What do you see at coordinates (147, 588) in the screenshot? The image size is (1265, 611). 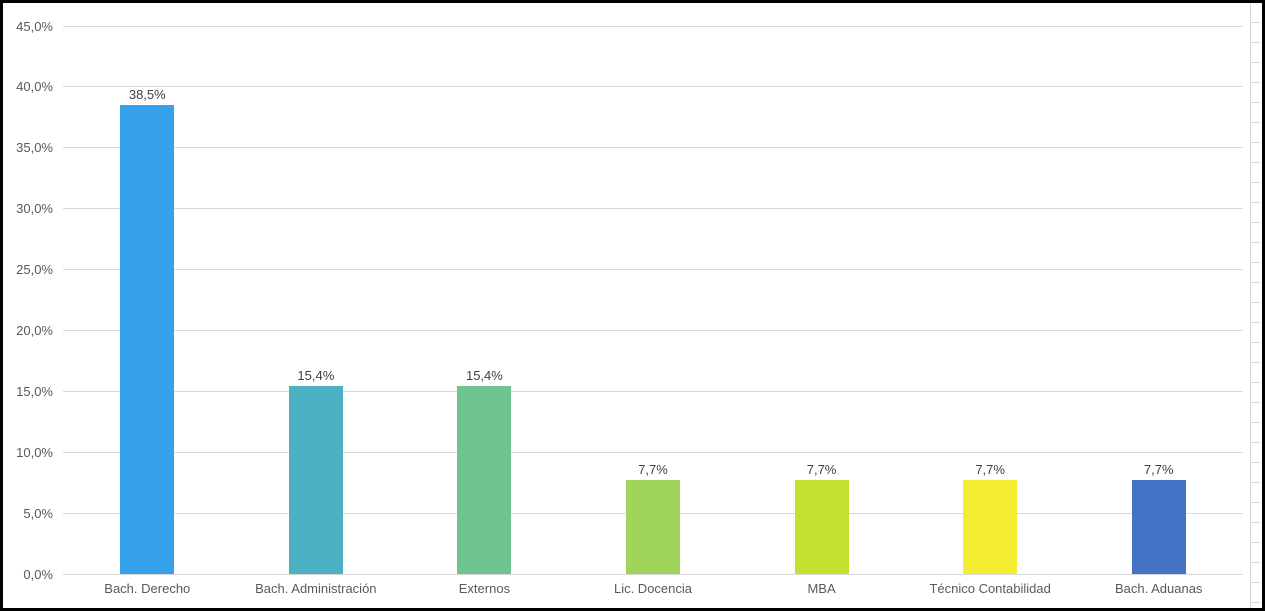 I see `x-axis-category-label: Bach. Derecho` at bounding box center [147, 588].